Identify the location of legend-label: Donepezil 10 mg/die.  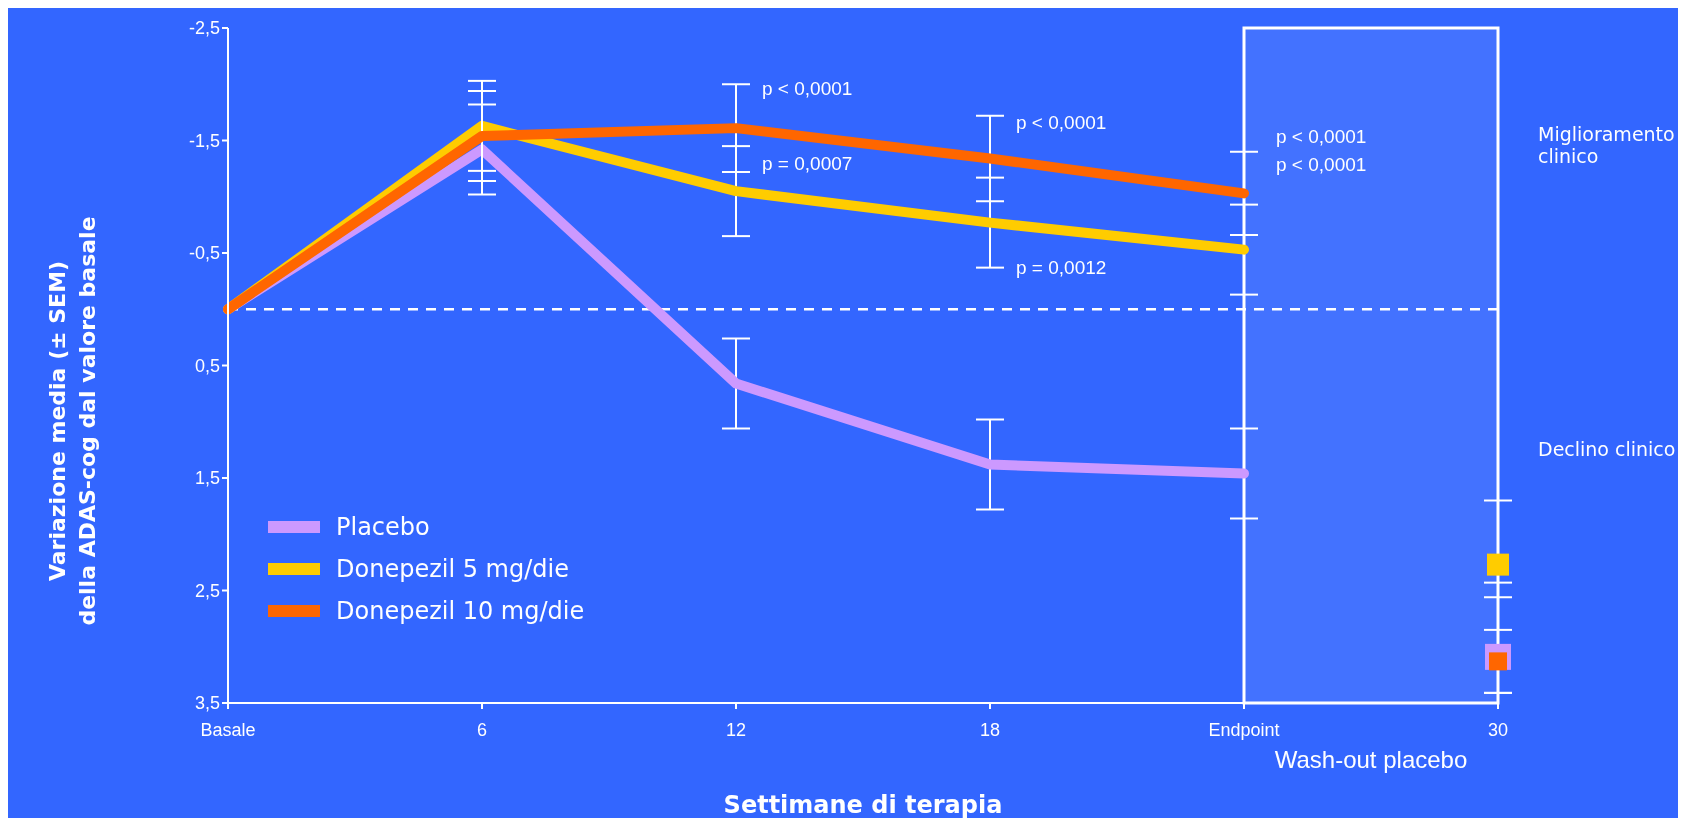
(460, 611).